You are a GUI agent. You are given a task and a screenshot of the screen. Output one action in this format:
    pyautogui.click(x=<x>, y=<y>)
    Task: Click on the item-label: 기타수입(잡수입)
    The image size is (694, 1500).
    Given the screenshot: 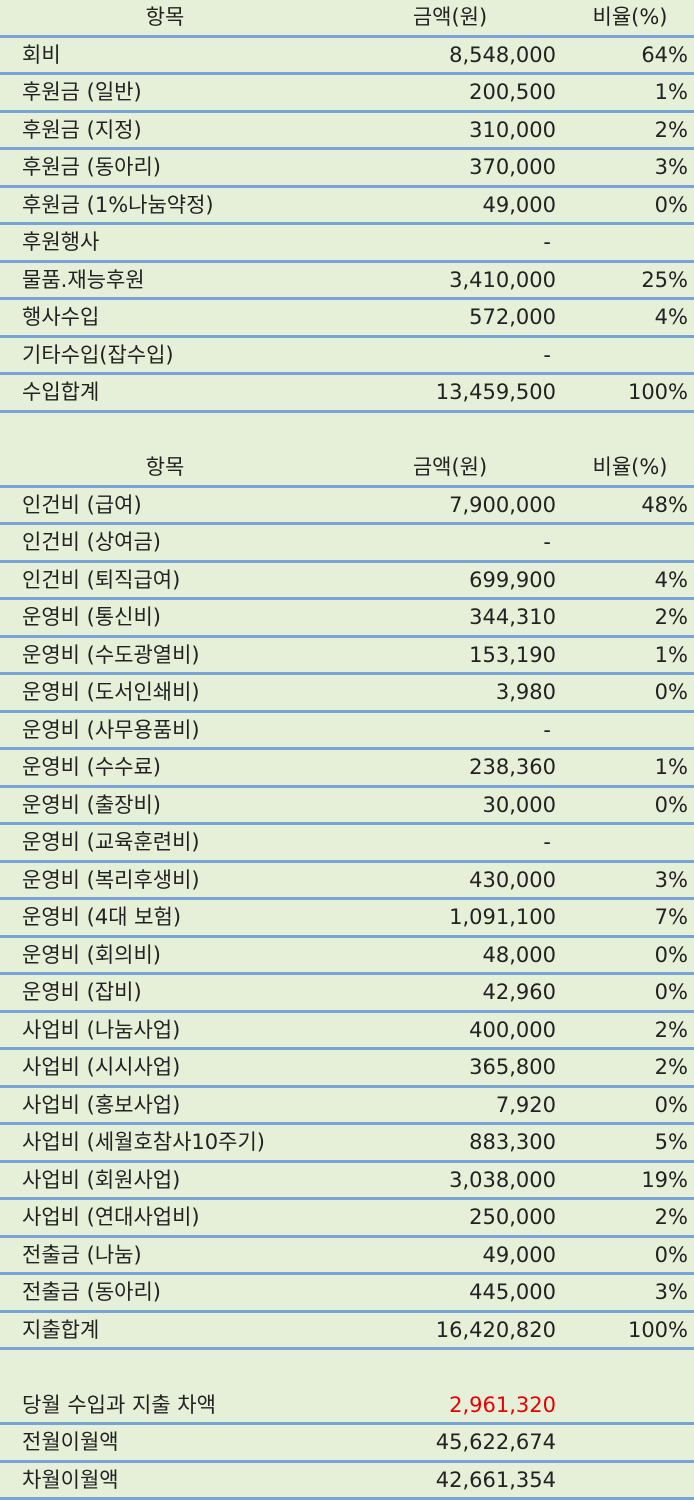 What is the action you would take?
    pyautogui.click(x=98, y=354)
    